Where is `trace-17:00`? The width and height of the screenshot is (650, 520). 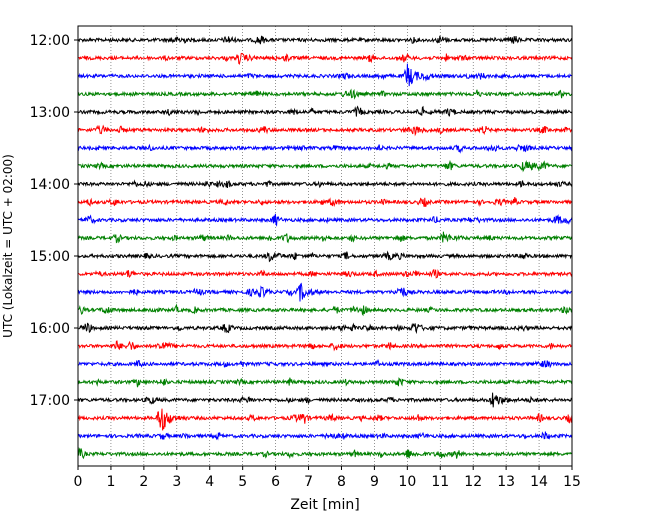
trace-17:00 is located at coordinates (325, 400).